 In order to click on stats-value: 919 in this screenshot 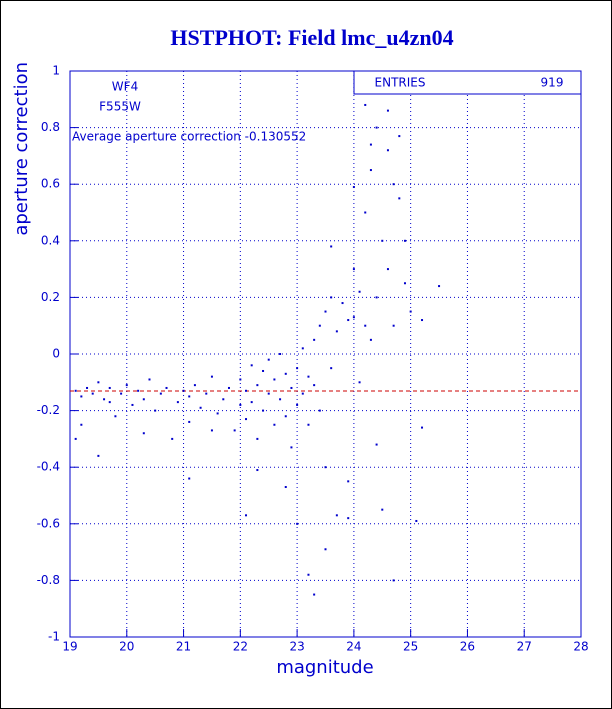, I will do `click(552, 83)`.